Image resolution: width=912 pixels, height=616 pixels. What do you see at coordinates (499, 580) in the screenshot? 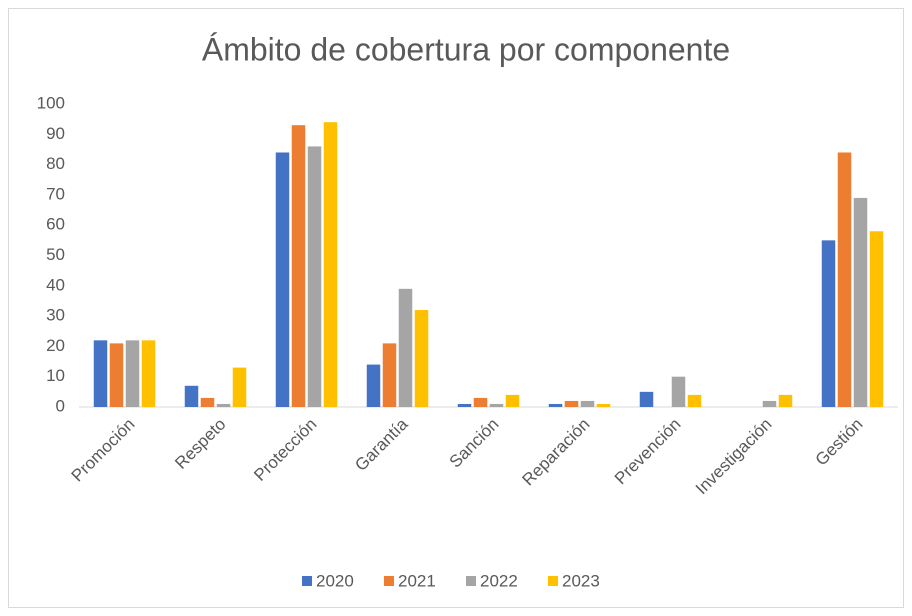
I see `legend-label: 2022` at bounding box center [499, 580].